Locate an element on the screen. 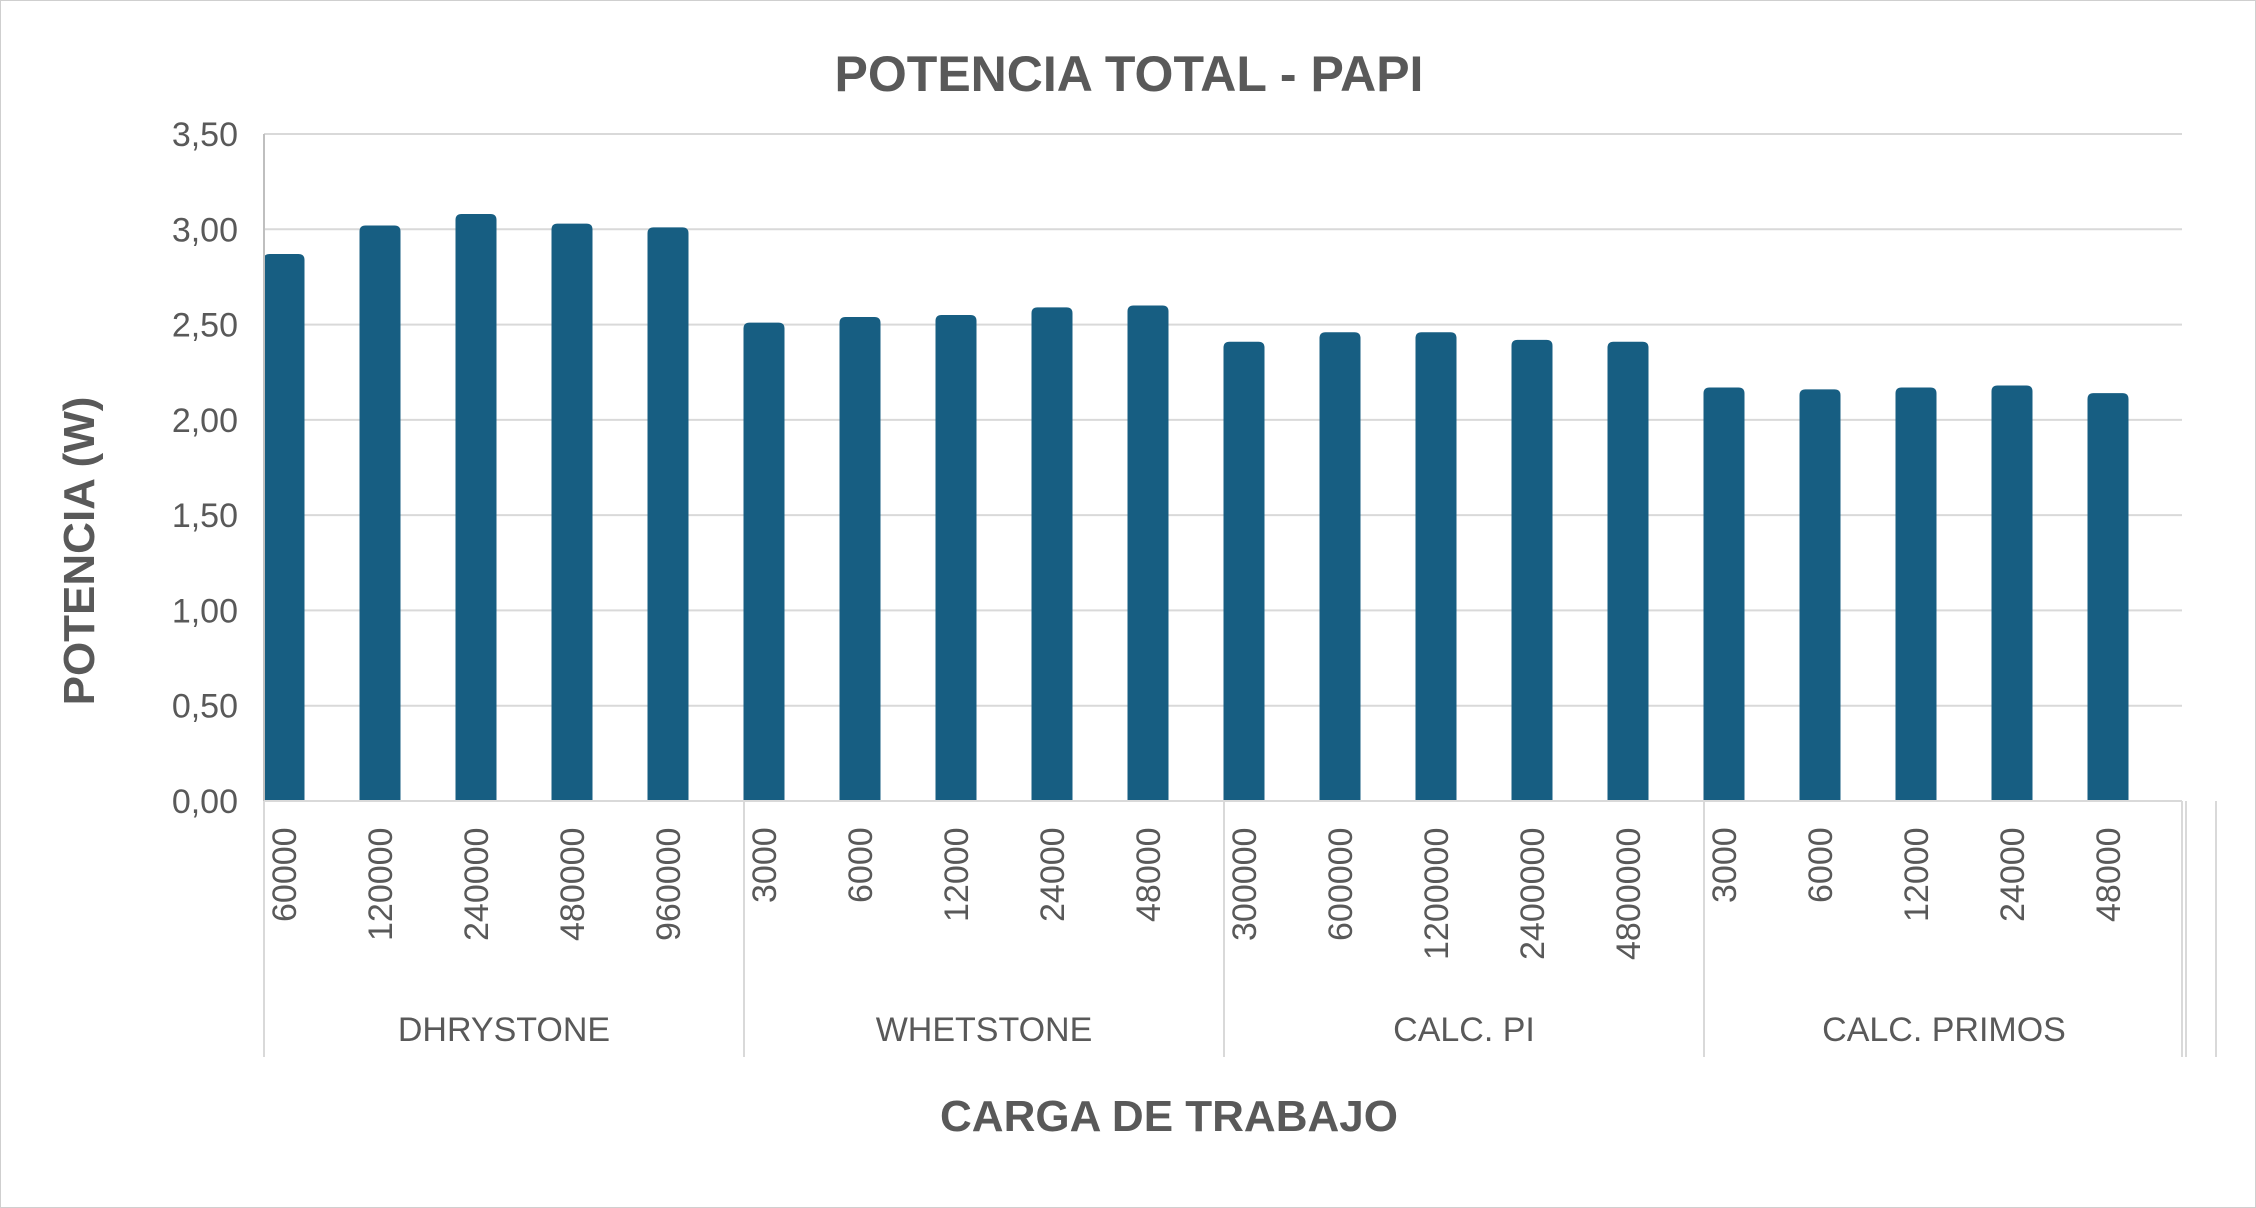 Image resolution: width=2256 pixels, height=1208 pixels. y-tick-label: 0,00 is located at coordinates (205, 802).